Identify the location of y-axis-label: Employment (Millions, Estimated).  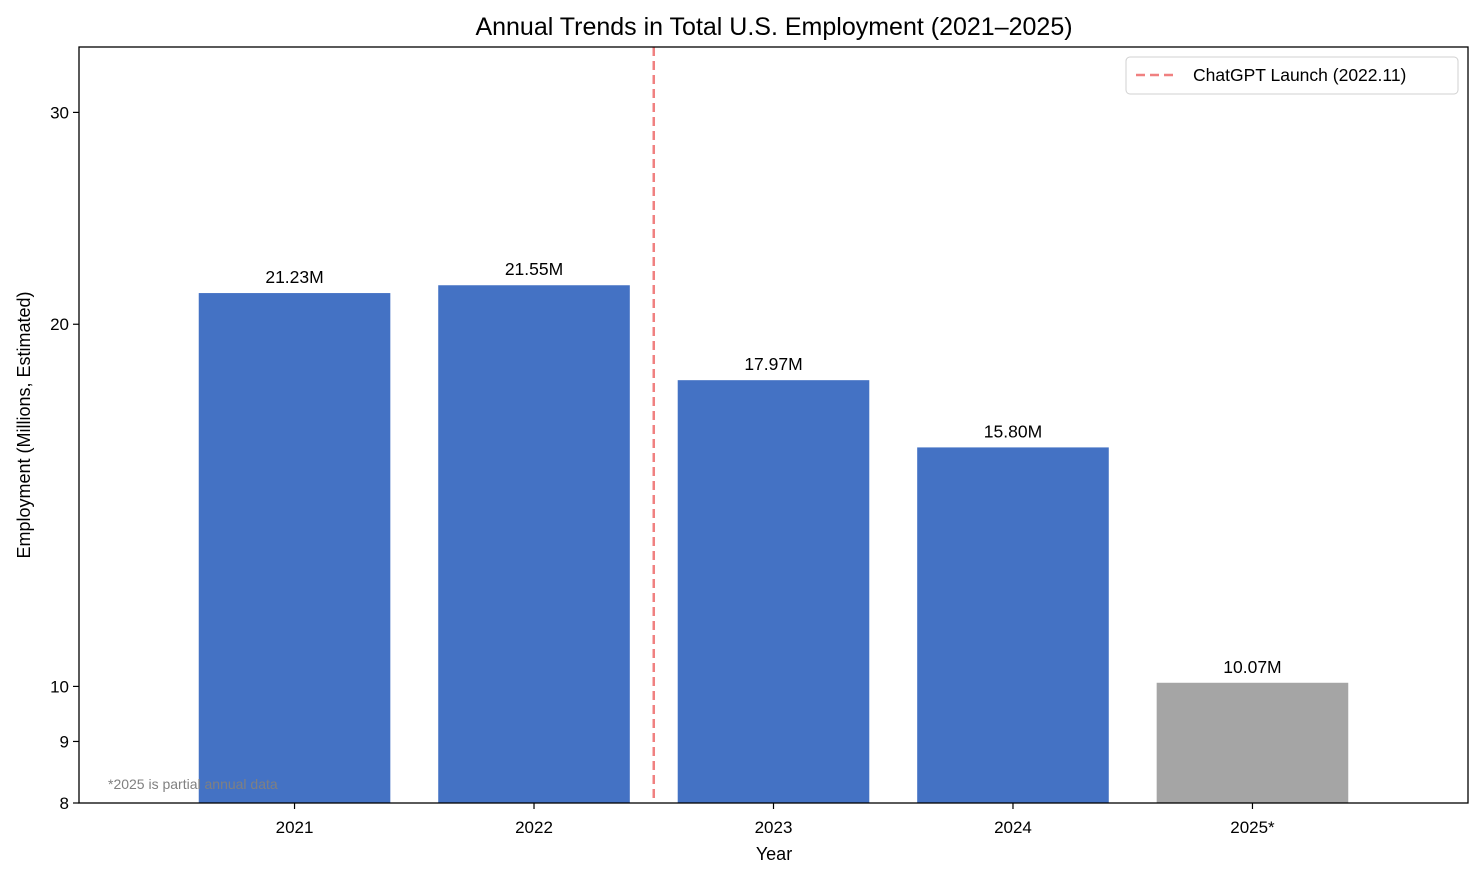
(24, 424).